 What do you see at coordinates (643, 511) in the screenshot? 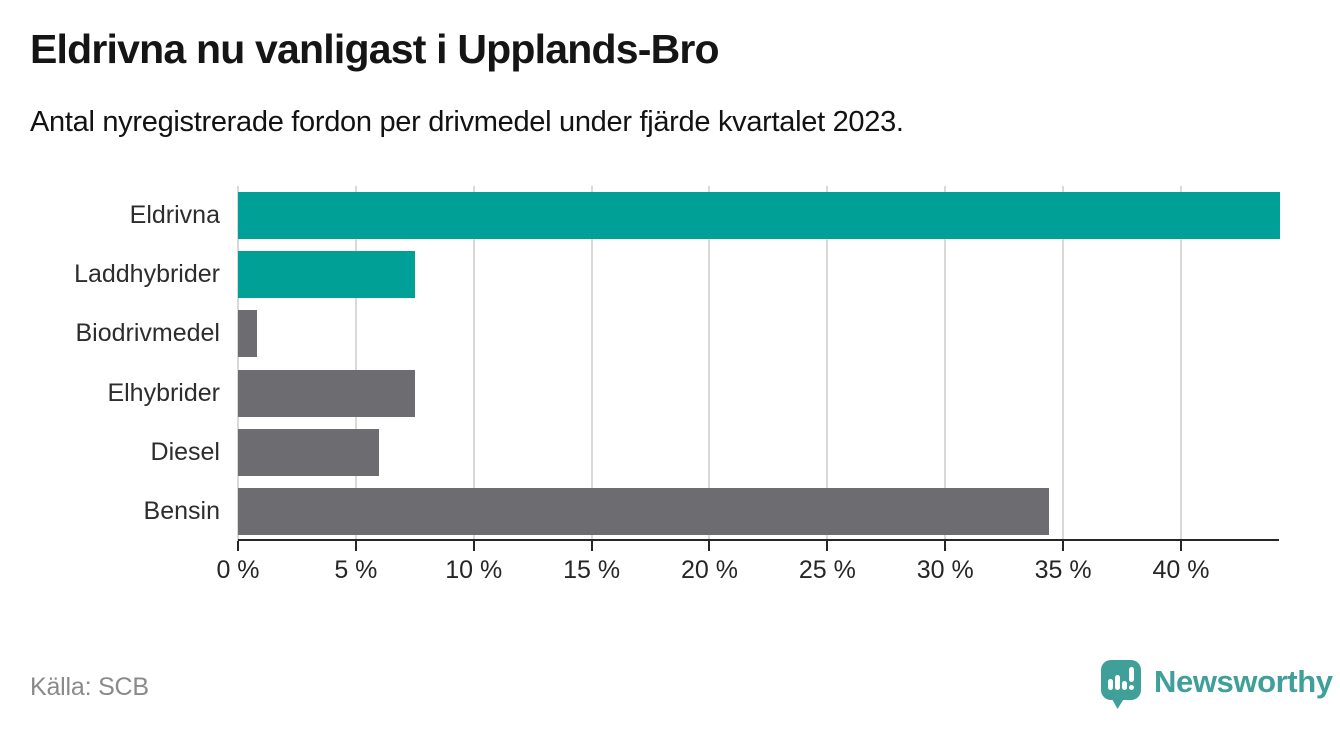
I see `bar-bensin` at bounding box center [643, 511].